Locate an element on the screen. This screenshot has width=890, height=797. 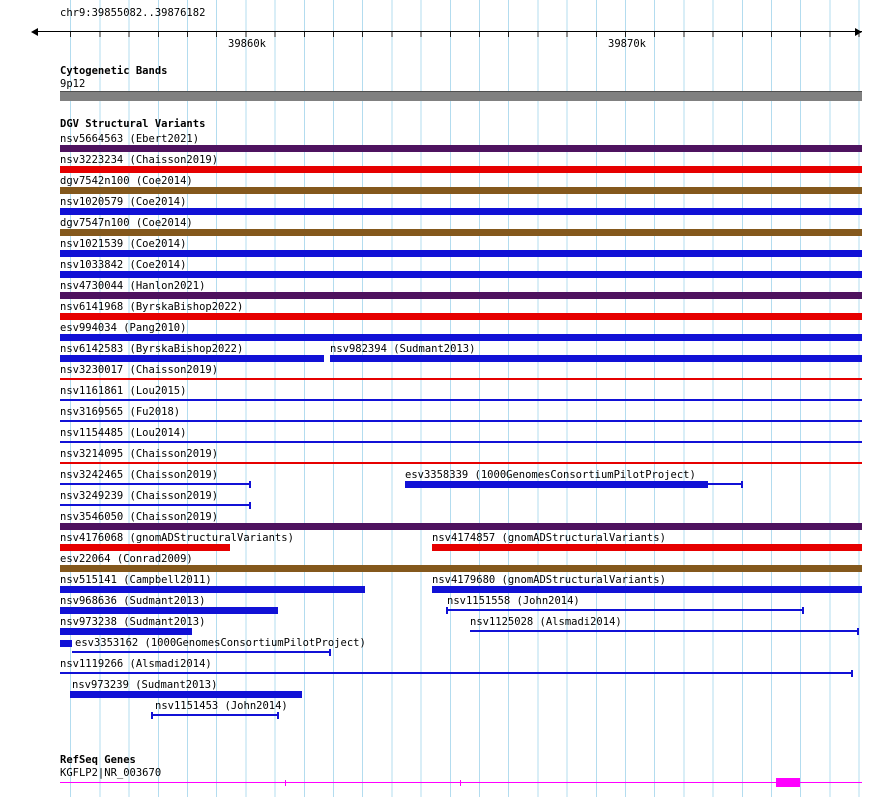
variant-label: nsv3223234 (Chaisson2019) is located at coordinates (139, 160).